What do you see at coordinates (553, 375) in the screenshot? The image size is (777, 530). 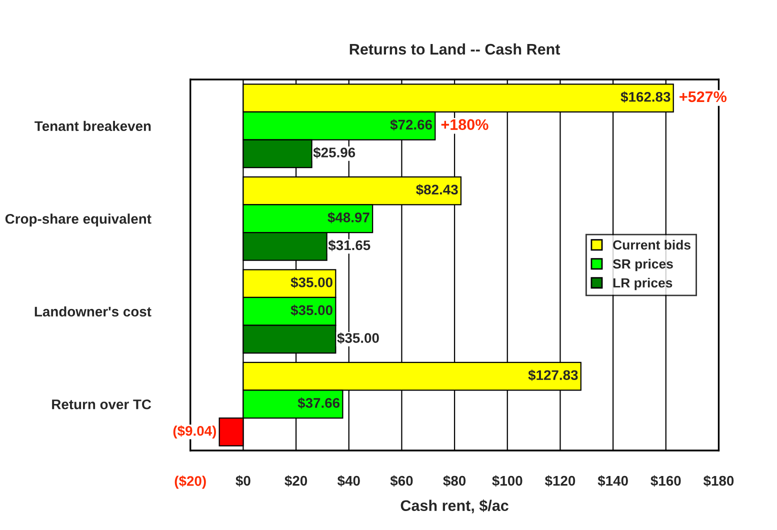 I see `data-label: $127.83` at bounding box center [553, 375].